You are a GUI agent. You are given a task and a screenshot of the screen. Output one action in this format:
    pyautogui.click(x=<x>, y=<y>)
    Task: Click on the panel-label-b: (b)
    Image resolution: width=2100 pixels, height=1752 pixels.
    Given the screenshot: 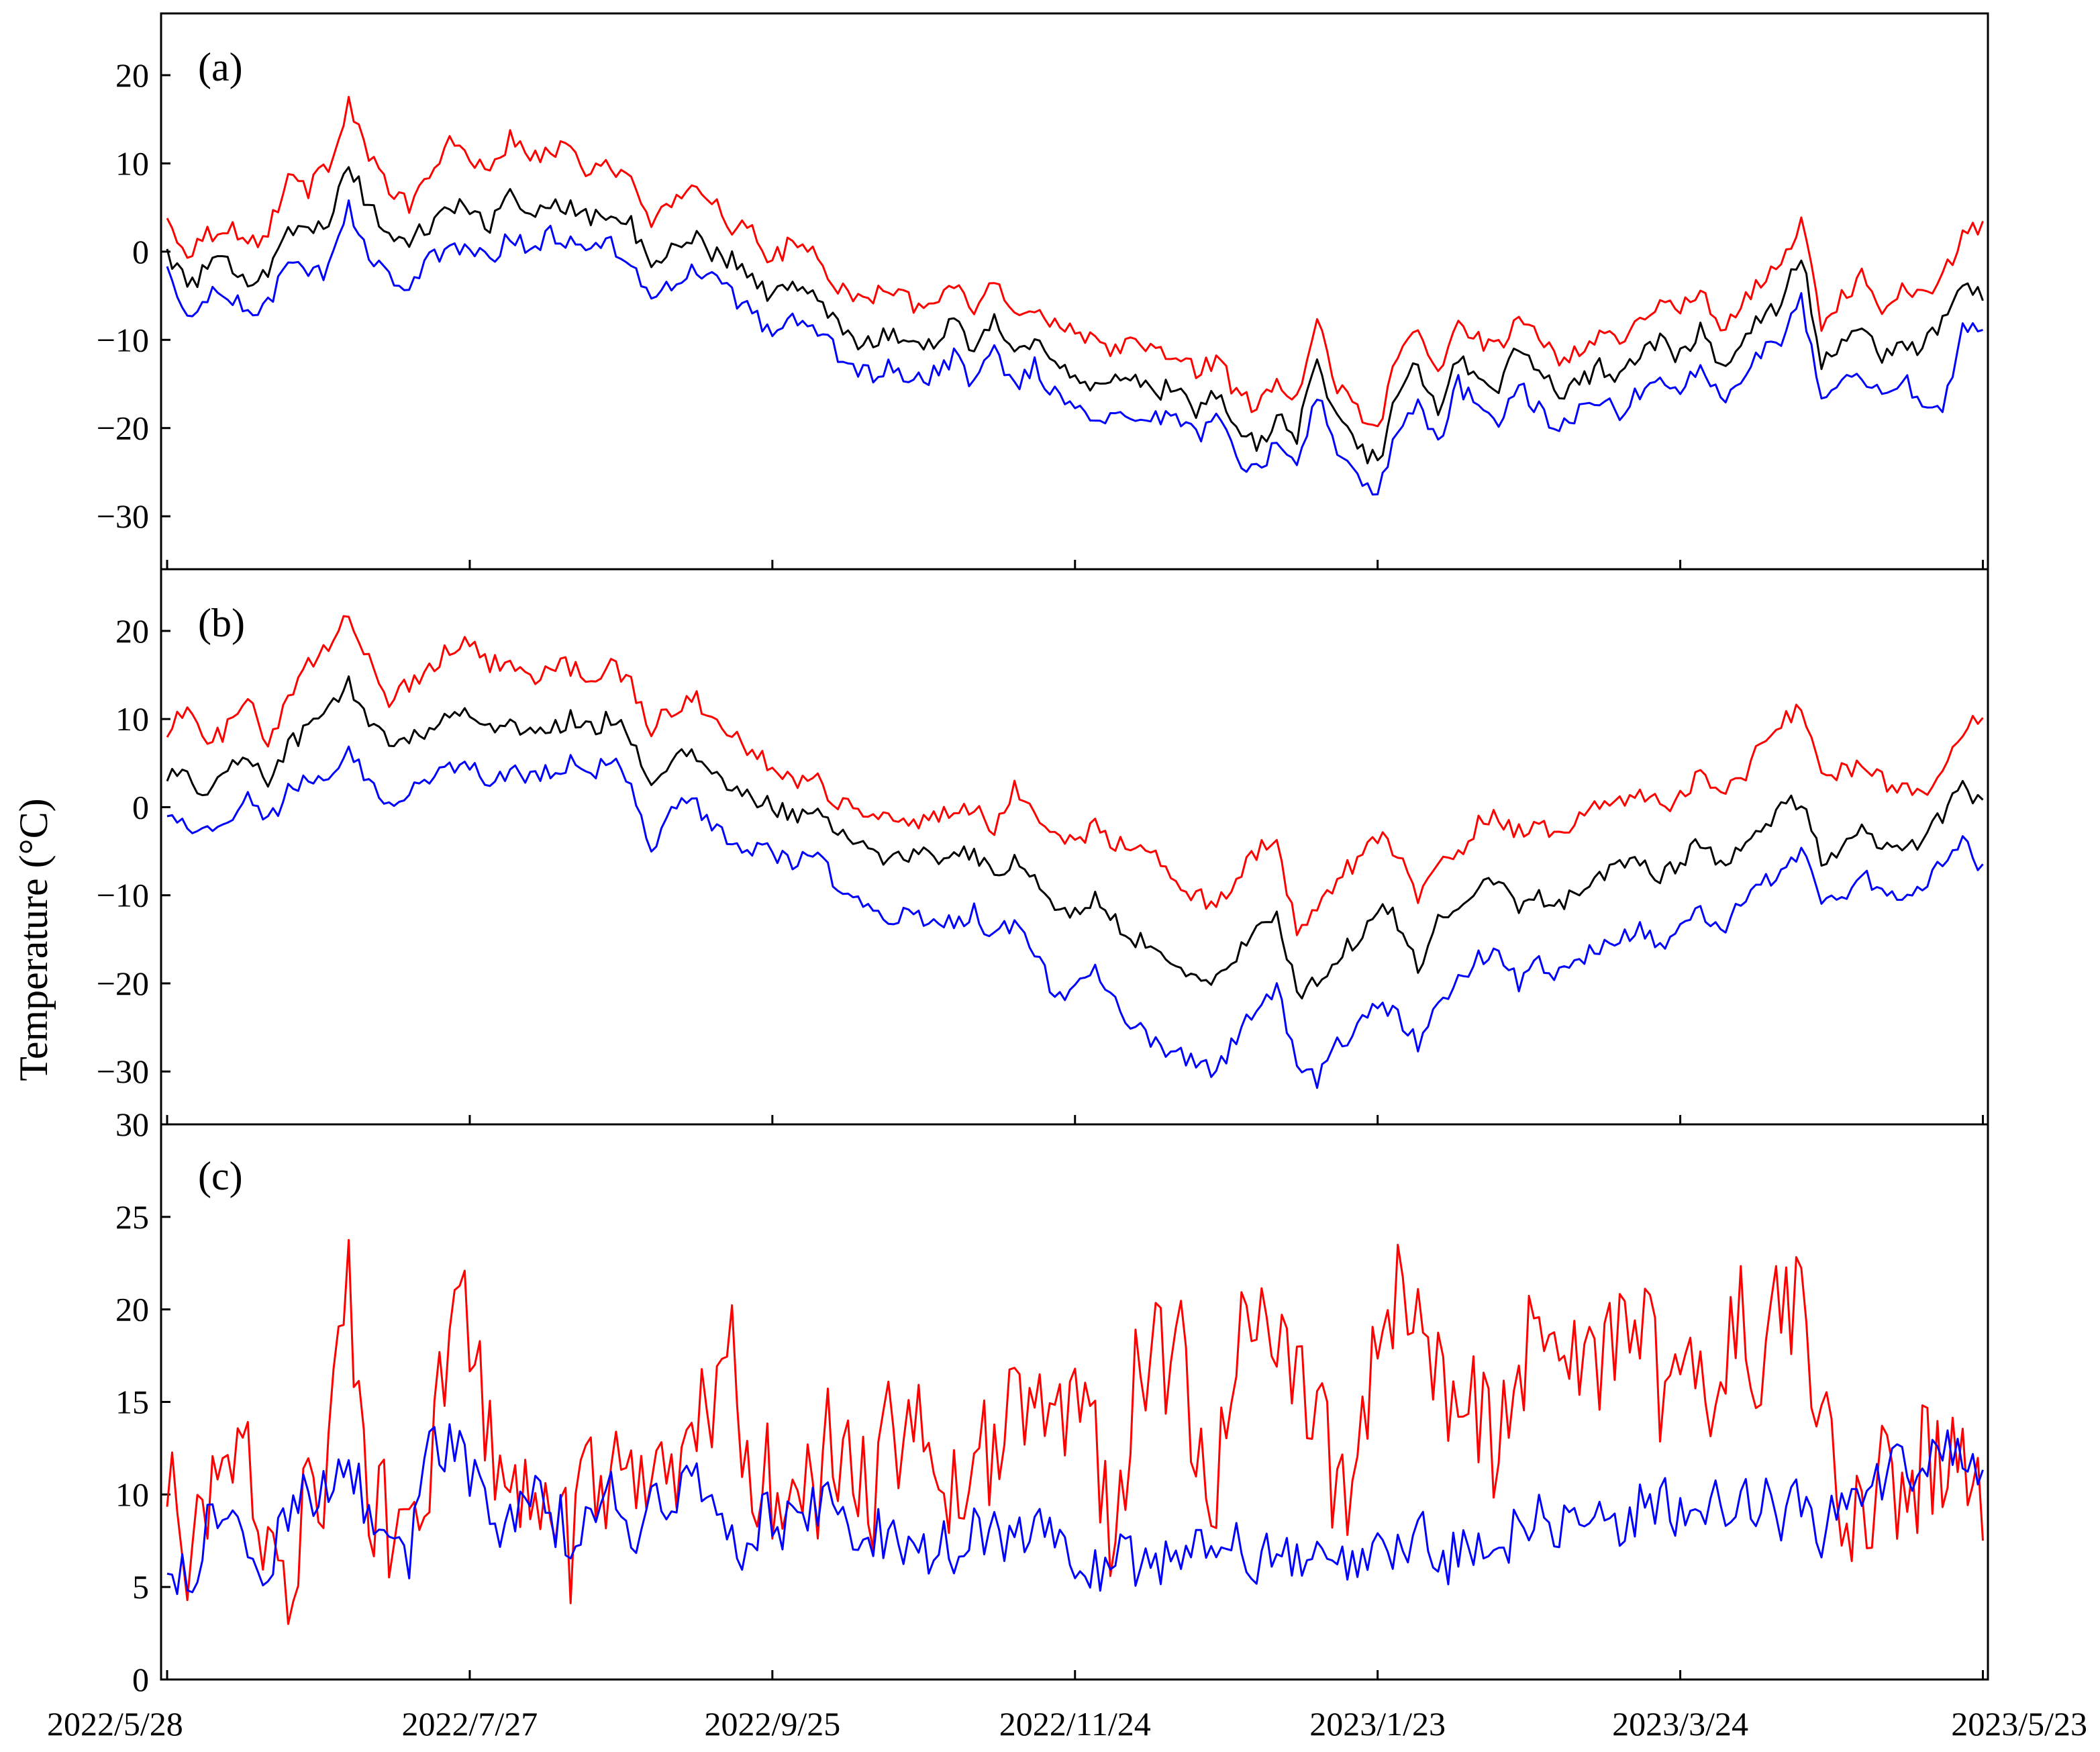 What is the action you would take?
    pyautogui.click(x=222, y=623)
    